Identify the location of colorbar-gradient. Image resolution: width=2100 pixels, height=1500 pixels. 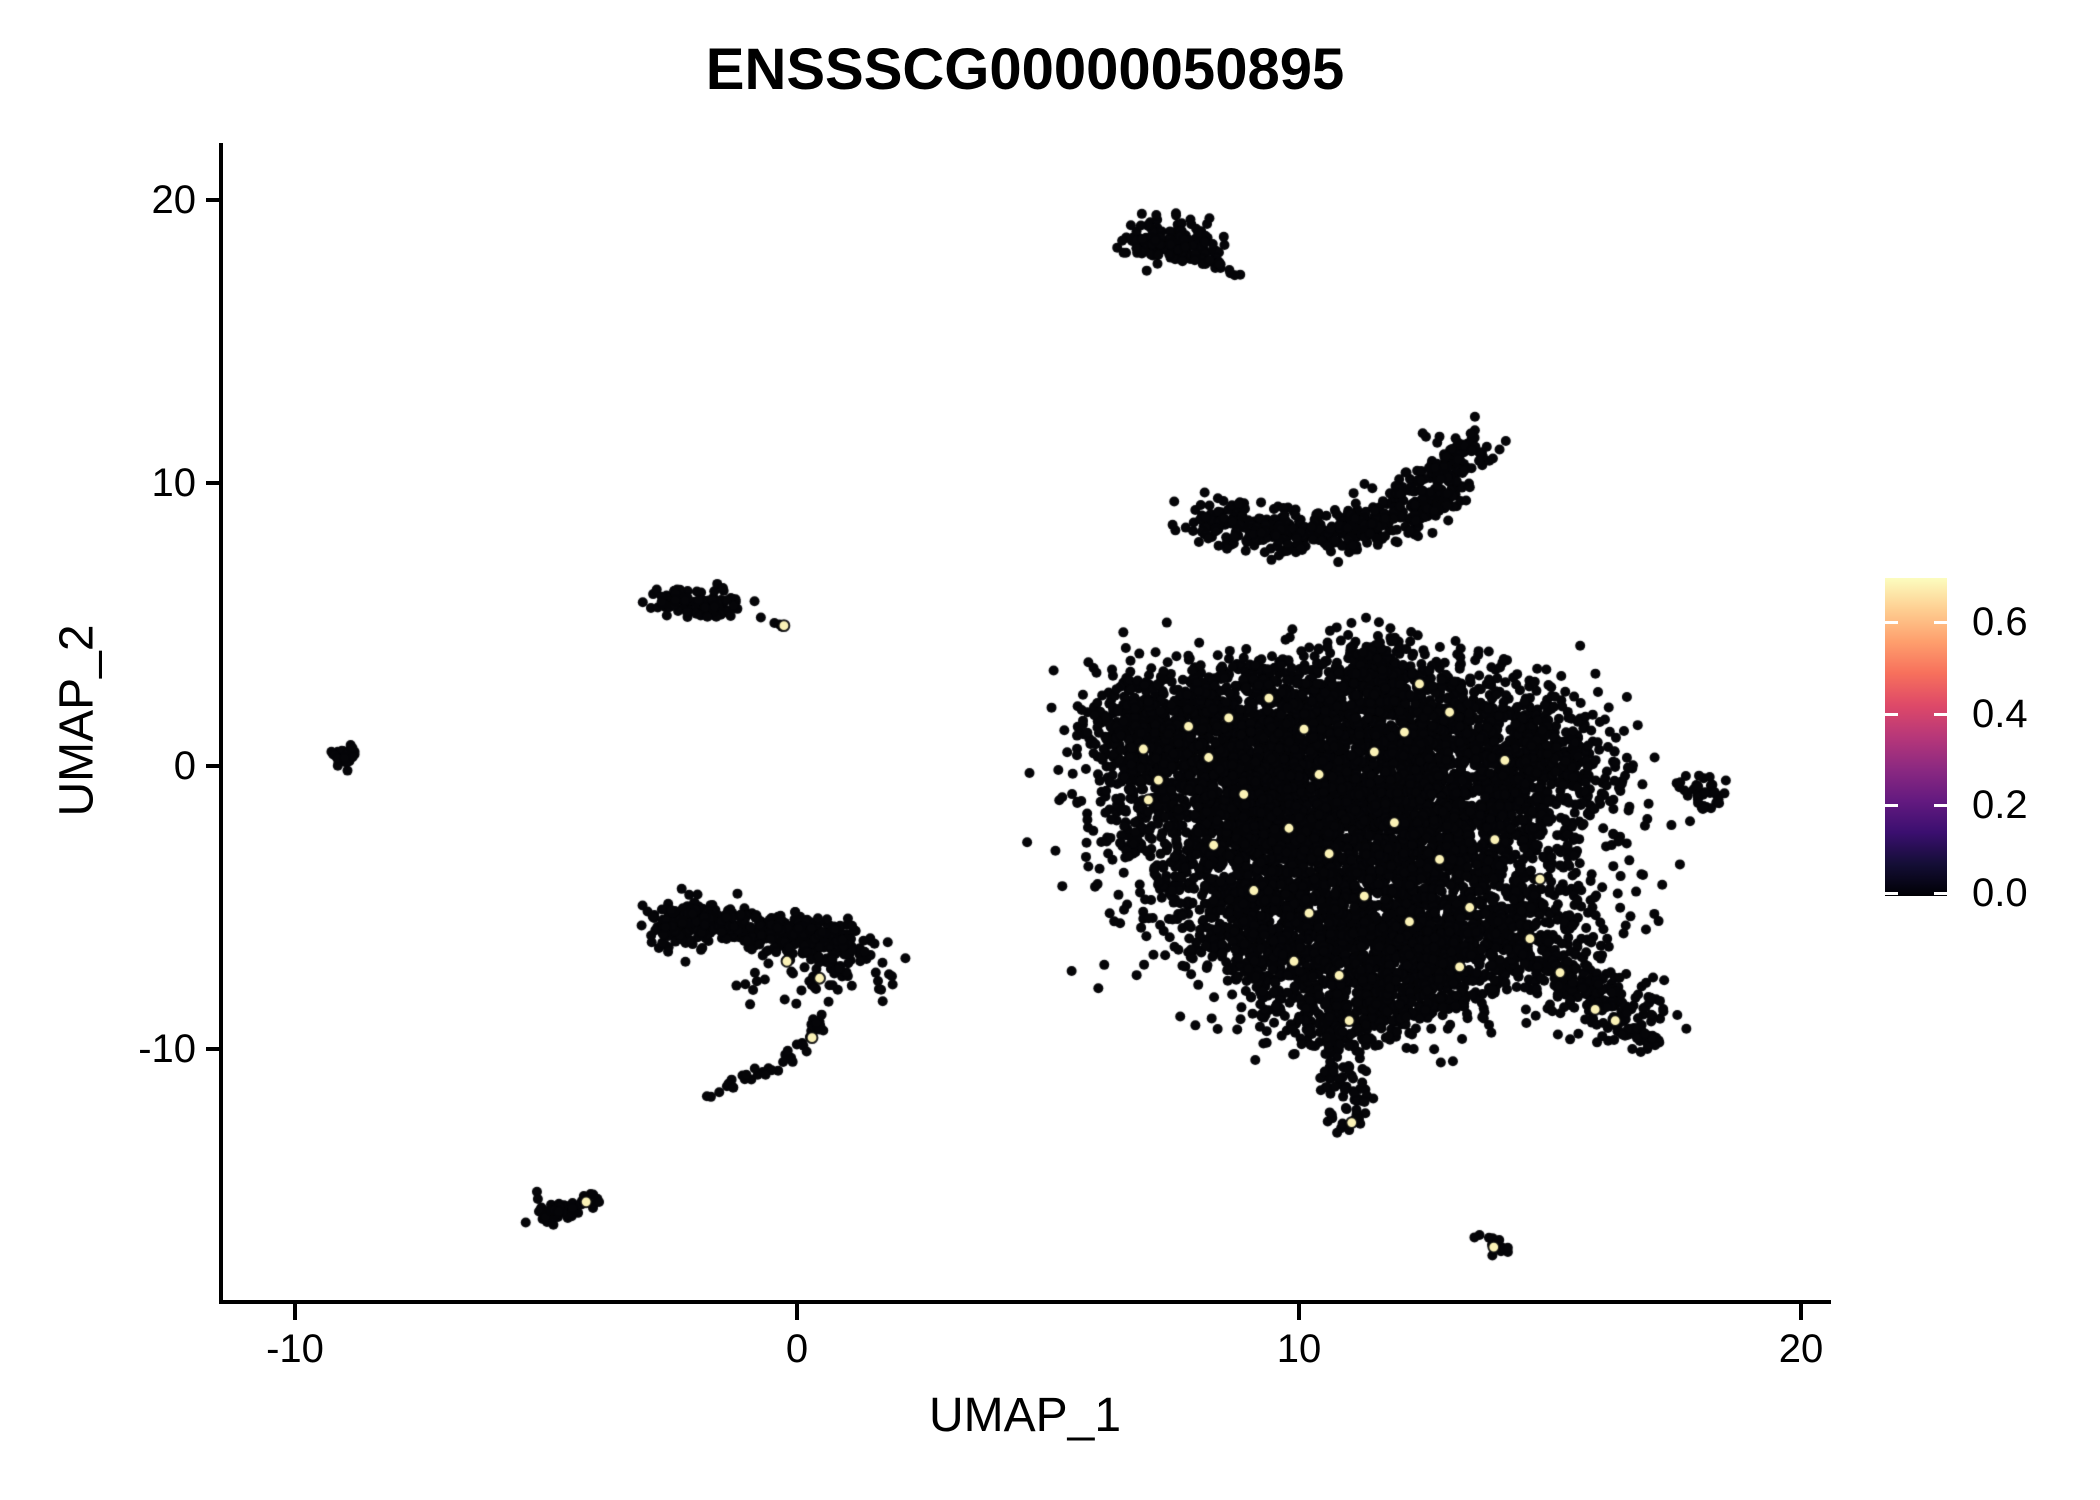
(1916, 737).